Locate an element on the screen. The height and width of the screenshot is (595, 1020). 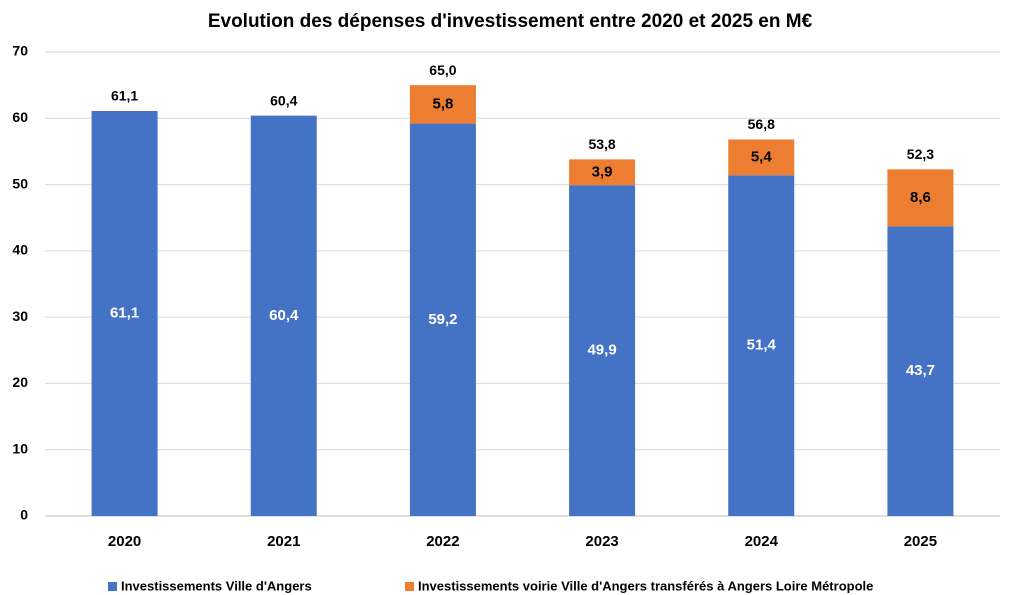
y-tick-label: 50 is located at coordinates (20, 183).